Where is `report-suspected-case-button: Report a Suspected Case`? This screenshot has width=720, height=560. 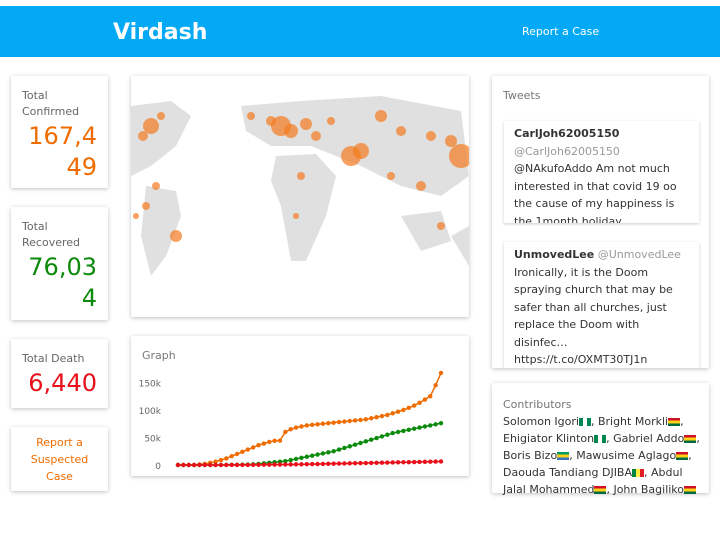
report-suspected-case-button: Report a Suspected Case is located at coordinates (59, 459).